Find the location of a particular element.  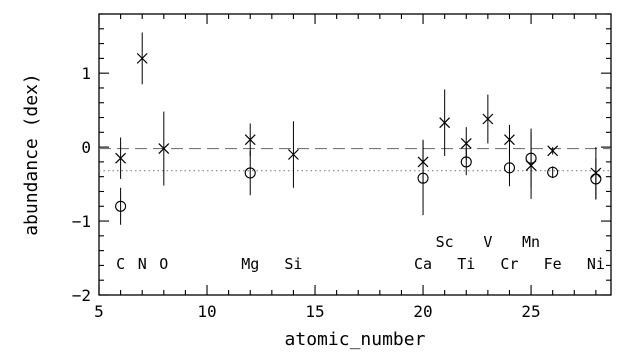

x-tick-label: 20 is located at coordinates (422, 311).